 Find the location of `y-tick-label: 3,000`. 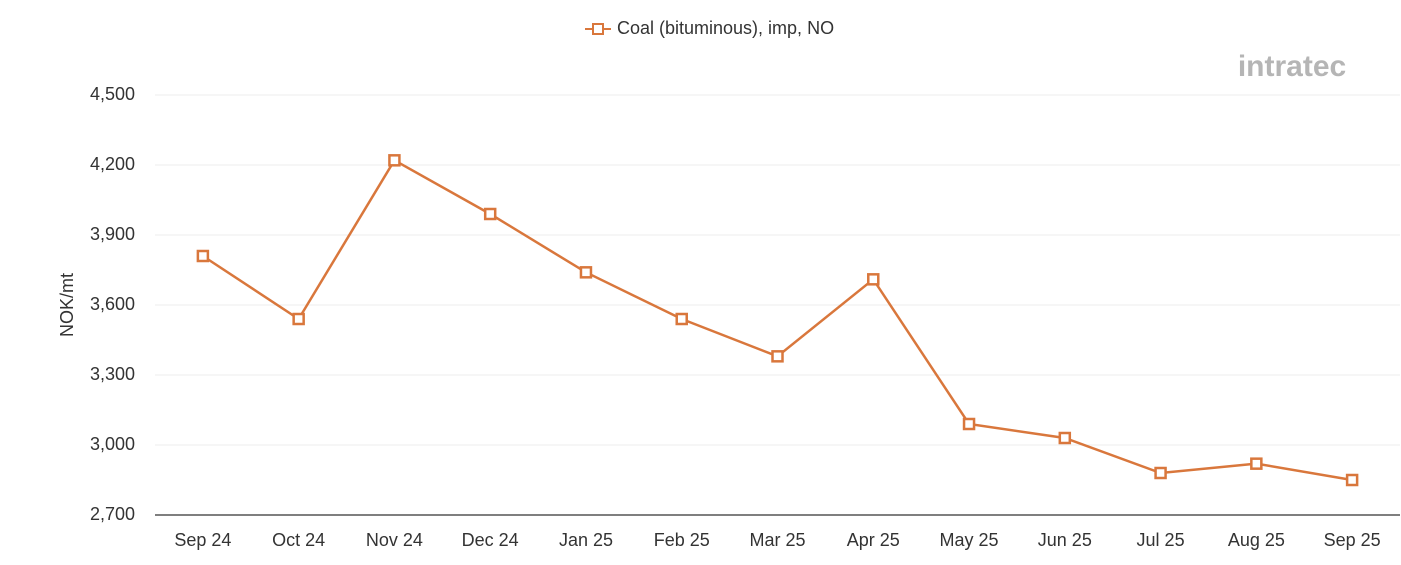

y-tick-label: 3,000 is located at coordinates (112, 444).